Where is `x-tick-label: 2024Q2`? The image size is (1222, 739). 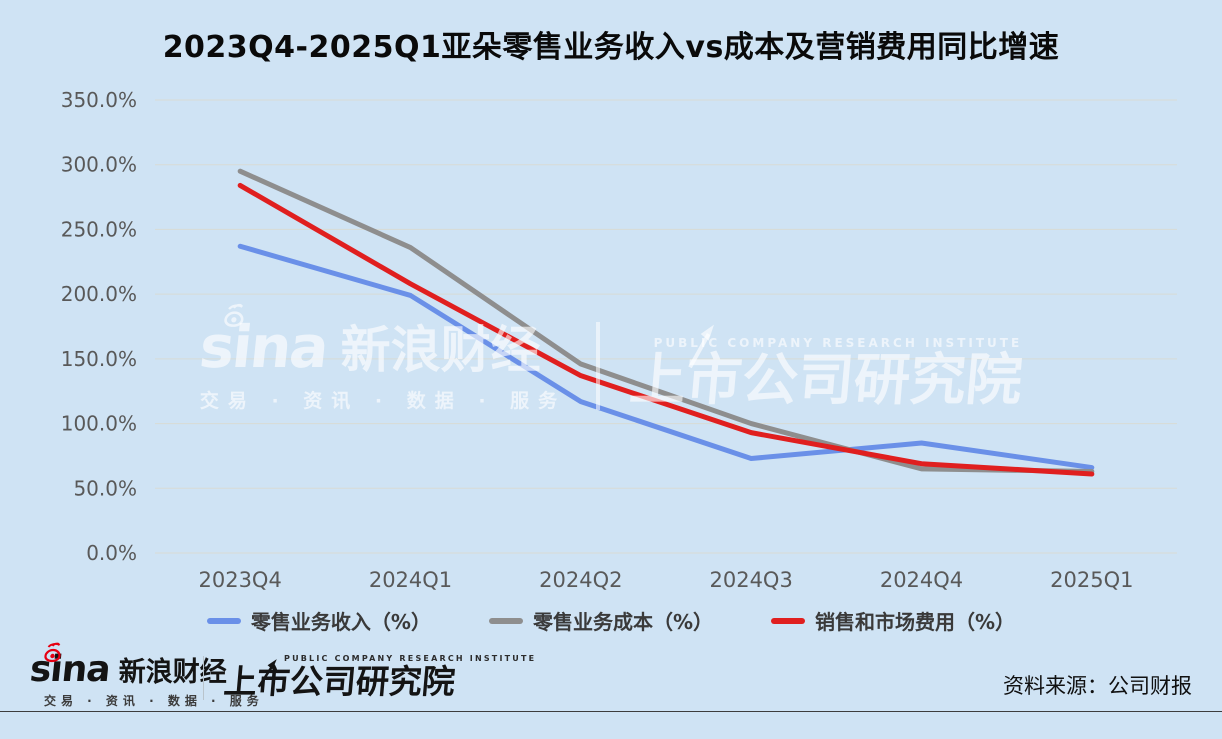
x-tick-label: 2024Q2 is located at coordinates (580, 580).